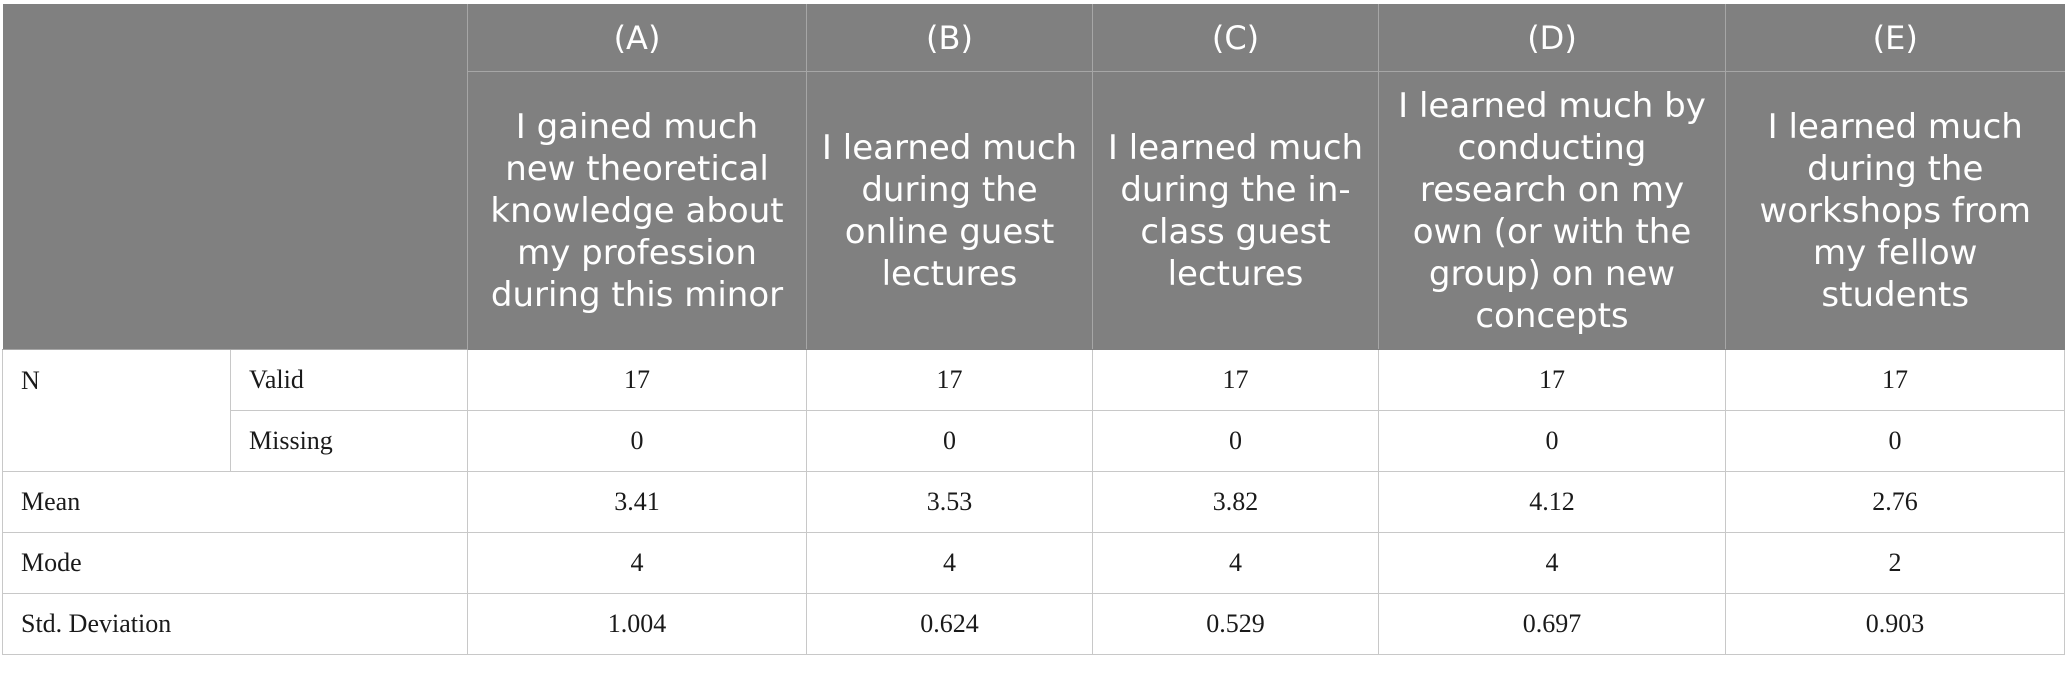 The image size is (2068, 675). Describe the element at coordinates (637, 380) in the screenshot. I see `cell-valid-a: 17` at that location.